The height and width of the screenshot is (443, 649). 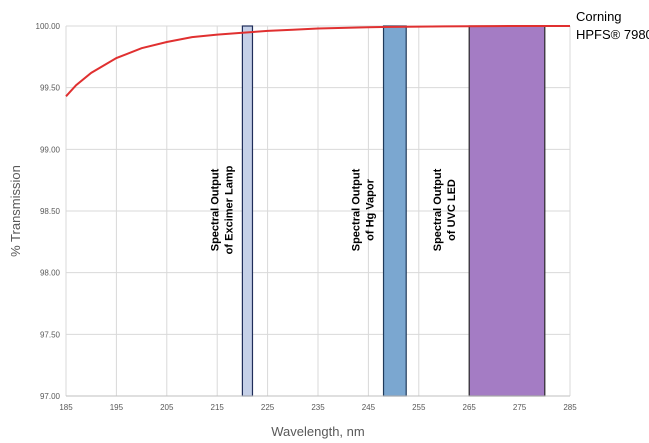 I want to click on band-label-line: of Hg Vapor, so click(x=371, y=209).